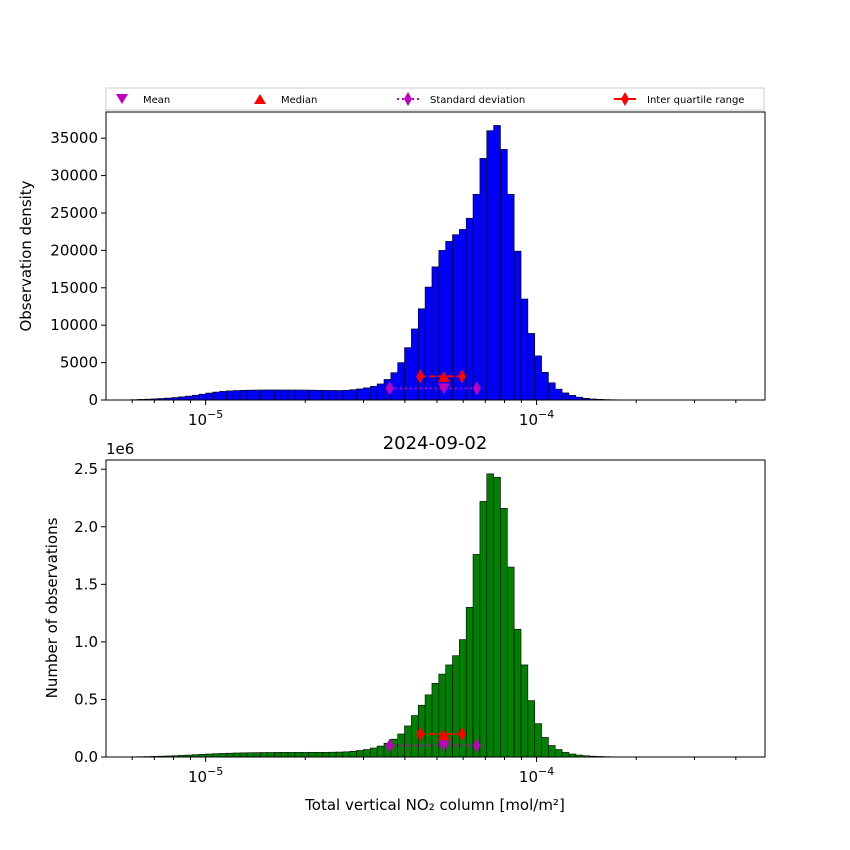 The height and width of the screenshot is (850, 850). What do you see at coordinates (90, 613) in the screenshot?
I see `count-y-ticks: 0.0 0.5 1.0 1.5 2.0 2.5` at bounding box center [90, 613].